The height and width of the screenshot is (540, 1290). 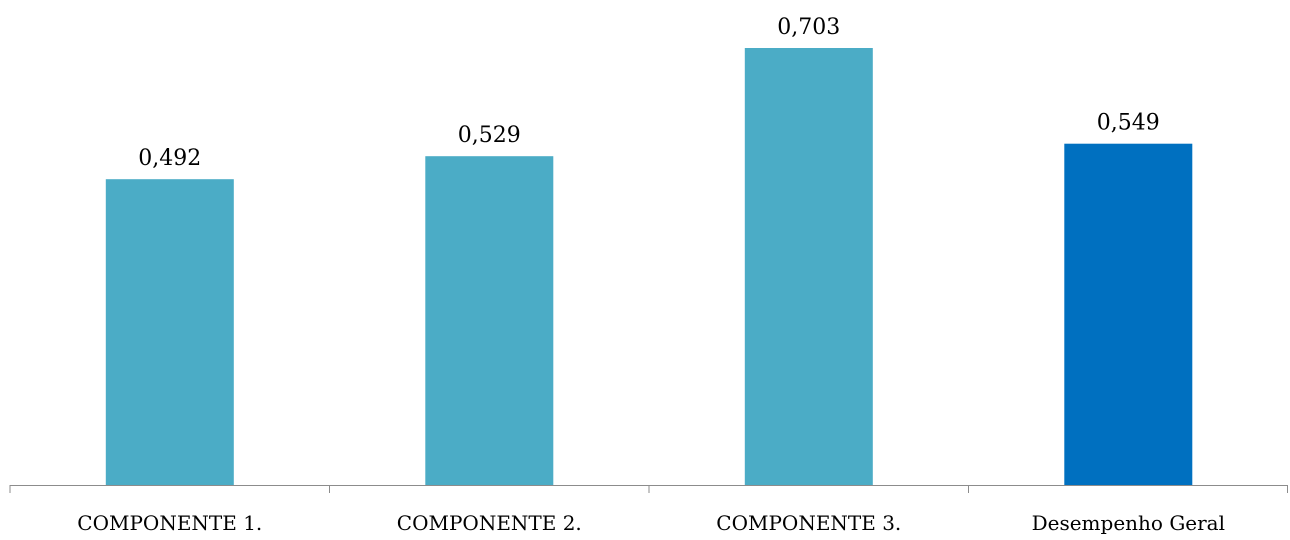 What do you see at coordinates (1128, 123) in the screenshot?
I see `data-label-4: 0,549` at bounding box center [1128, 123].